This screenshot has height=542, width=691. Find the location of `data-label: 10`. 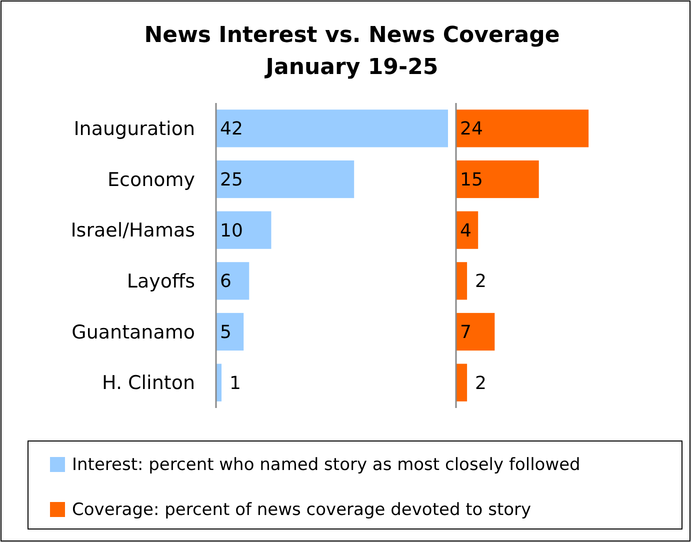

data-label: 10 is located at coordinates (231, 231).